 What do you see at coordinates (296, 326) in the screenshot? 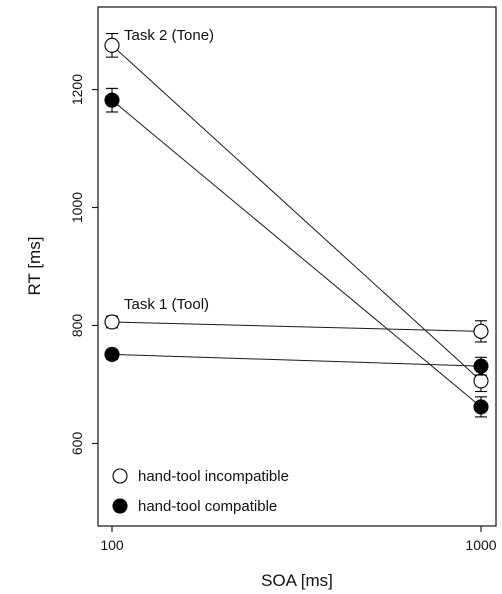
I see `series-task1-incompatible-line` at bounding box center [296, 326].